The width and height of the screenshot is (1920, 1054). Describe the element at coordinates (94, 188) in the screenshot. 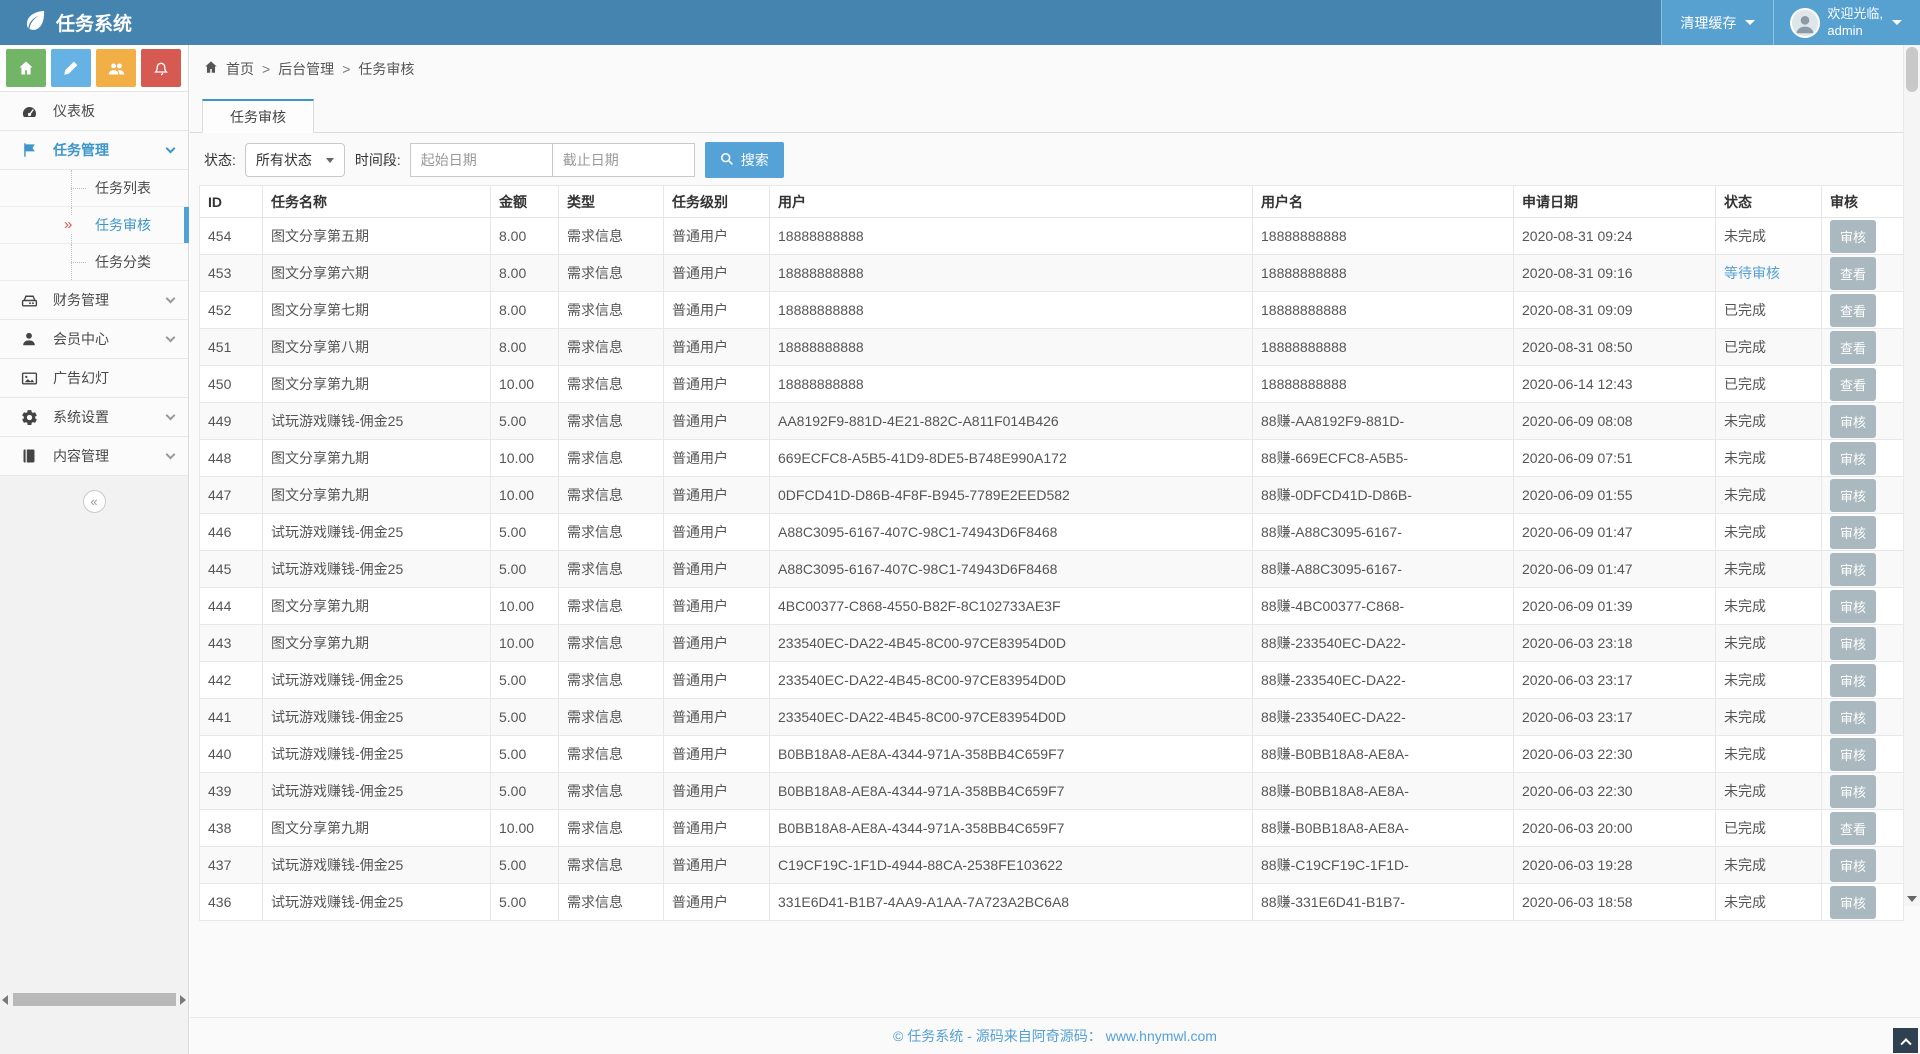

I see `sidebar-item-task-list: 任务列表` at that location.